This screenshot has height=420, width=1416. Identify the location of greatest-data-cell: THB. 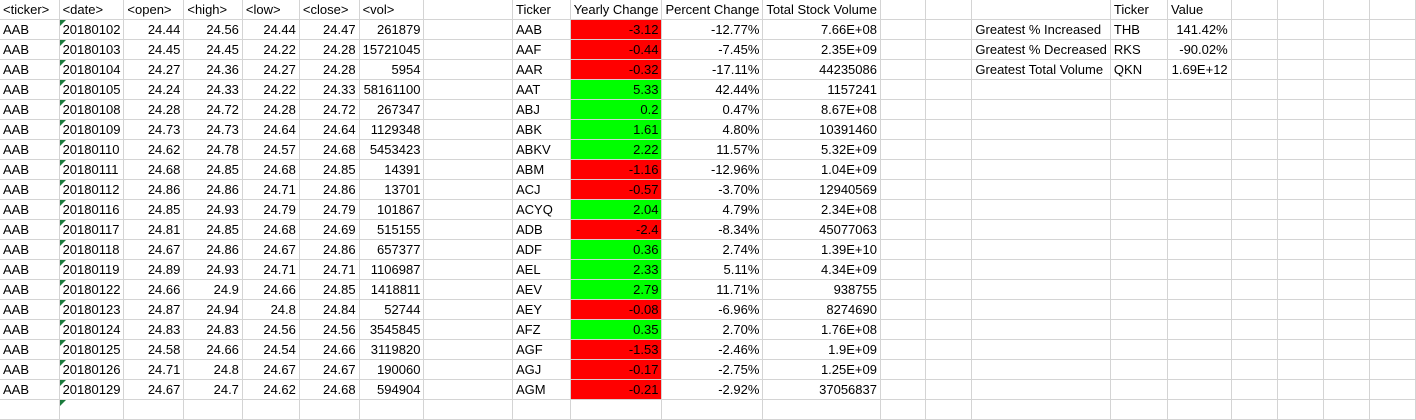
(1139, 29).